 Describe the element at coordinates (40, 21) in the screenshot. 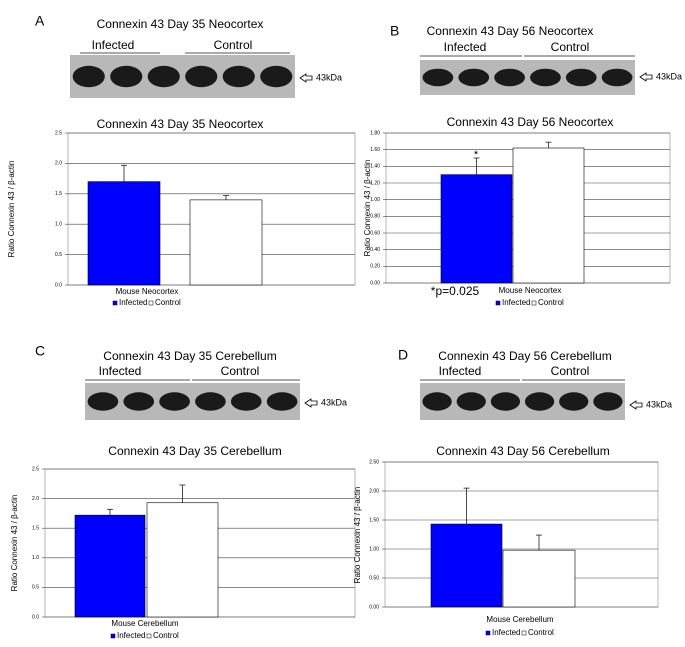

I see `panel-letter: A` at that location.